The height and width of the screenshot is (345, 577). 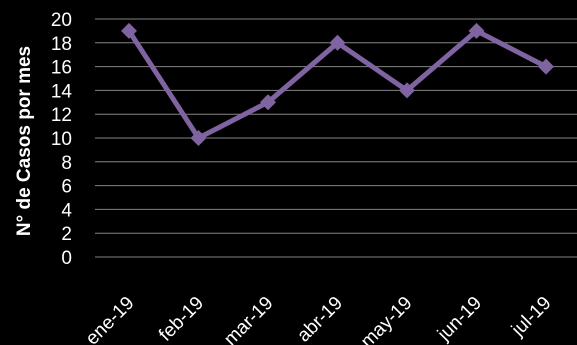 I want to click on x-tick-label: jun-19, so click(x=459, y=319).